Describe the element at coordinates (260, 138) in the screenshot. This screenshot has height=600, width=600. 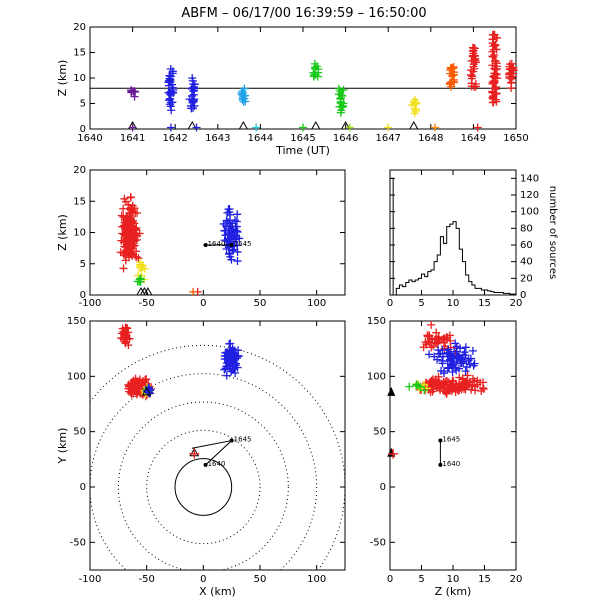
I see `x-tick-label: 1644` at that location.